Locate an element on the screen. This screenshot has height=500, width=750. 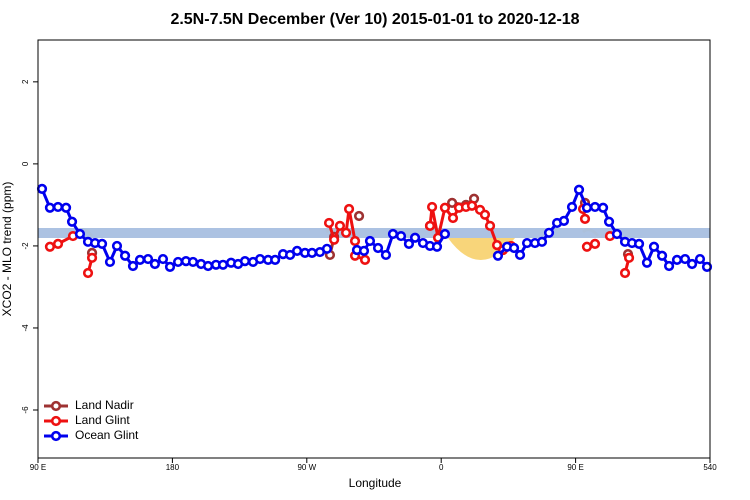
y-axis-label: XCO2 - MLO trend (ppm) is located at coordinates (7, 249).